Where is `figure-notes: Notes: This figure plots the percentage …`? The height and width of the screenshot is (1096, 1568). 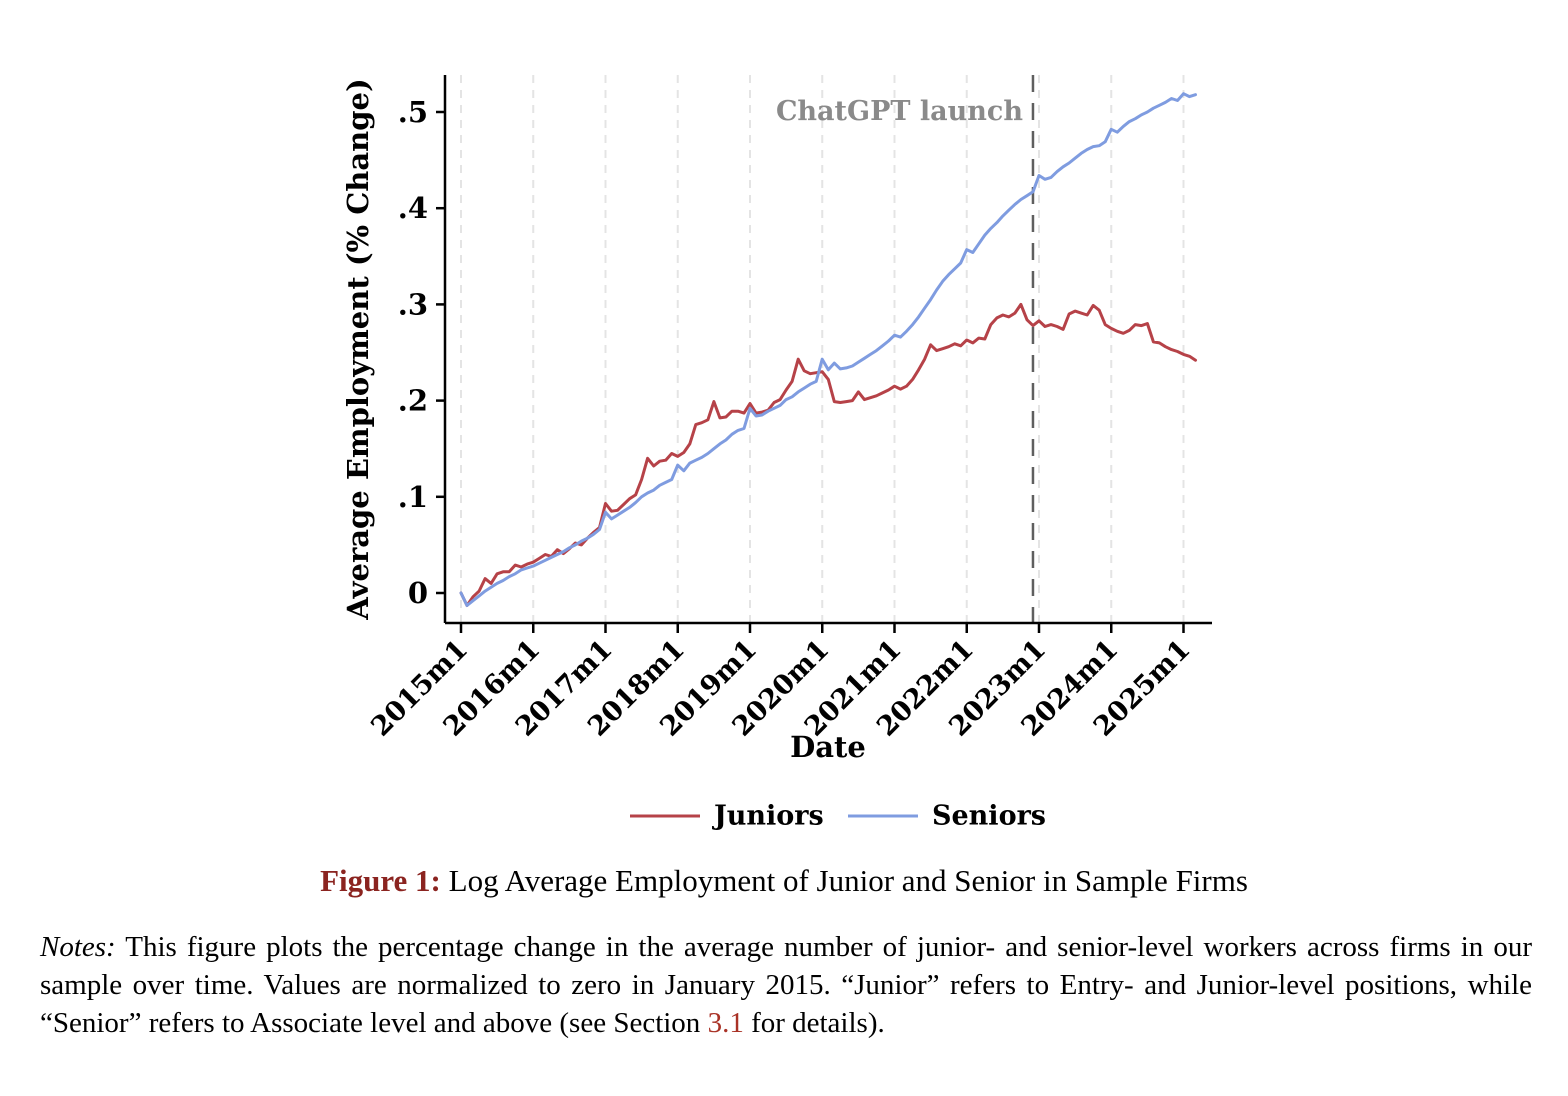 figure-notes: Notes: This figure plots the percentage … is located at coordinates (786, 985).